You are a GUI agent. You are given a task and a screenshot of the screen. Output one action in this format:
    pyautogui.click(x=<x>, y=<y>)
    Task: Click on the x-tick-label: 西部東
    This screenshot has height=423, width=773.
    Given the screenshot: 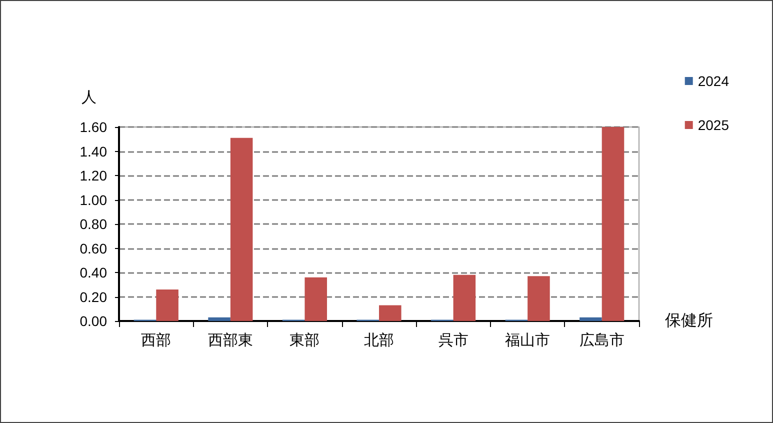 What is the action you would take?
    pyautogui.click(x=230, y=340)
    